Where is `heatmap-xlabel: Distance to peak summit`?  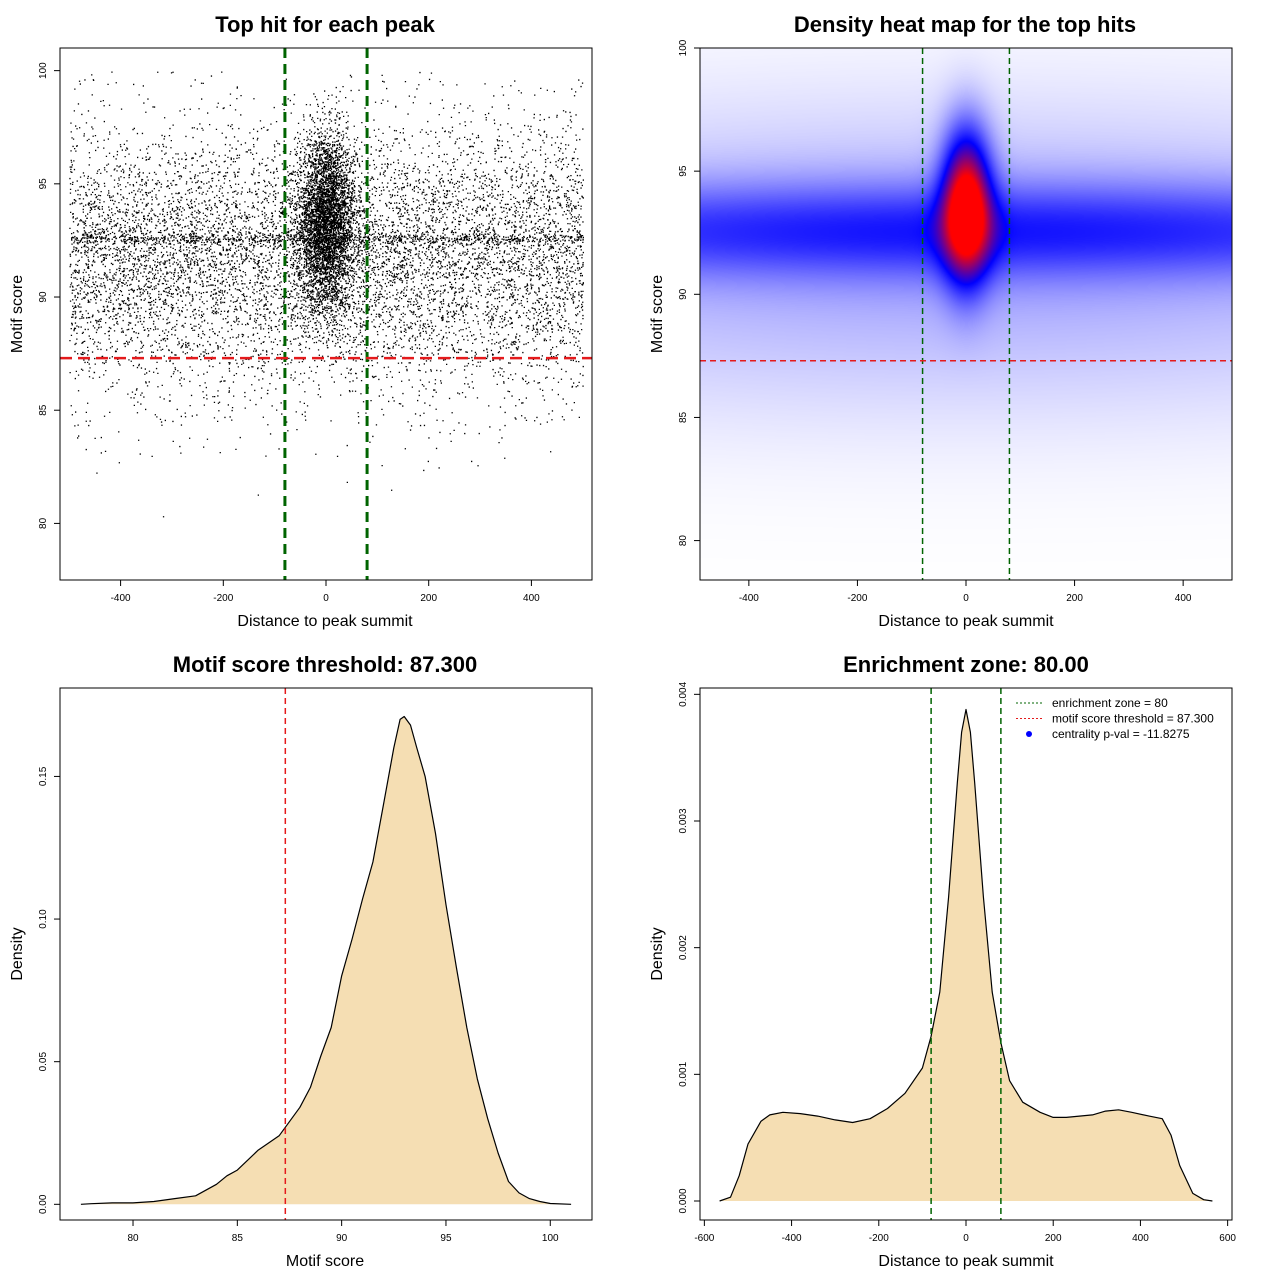 heatmap-xlabel: Distance to peak summit is located at coordinates (966, 621).